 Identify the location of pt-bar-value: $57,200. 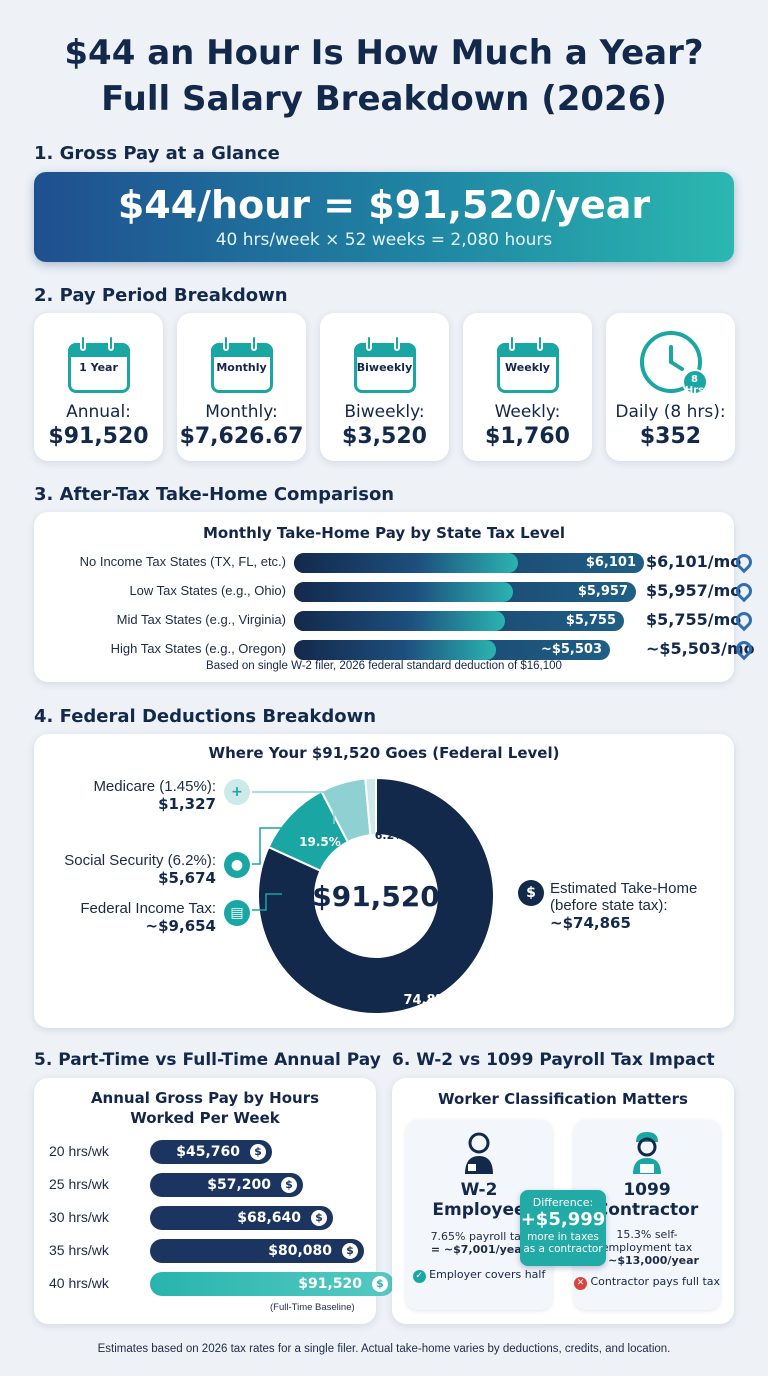
(239, 1185).